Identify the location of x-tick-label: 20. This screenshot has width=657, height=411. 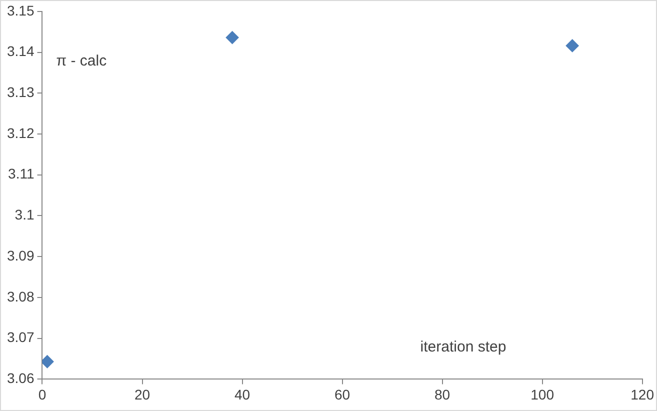
(142, 394).